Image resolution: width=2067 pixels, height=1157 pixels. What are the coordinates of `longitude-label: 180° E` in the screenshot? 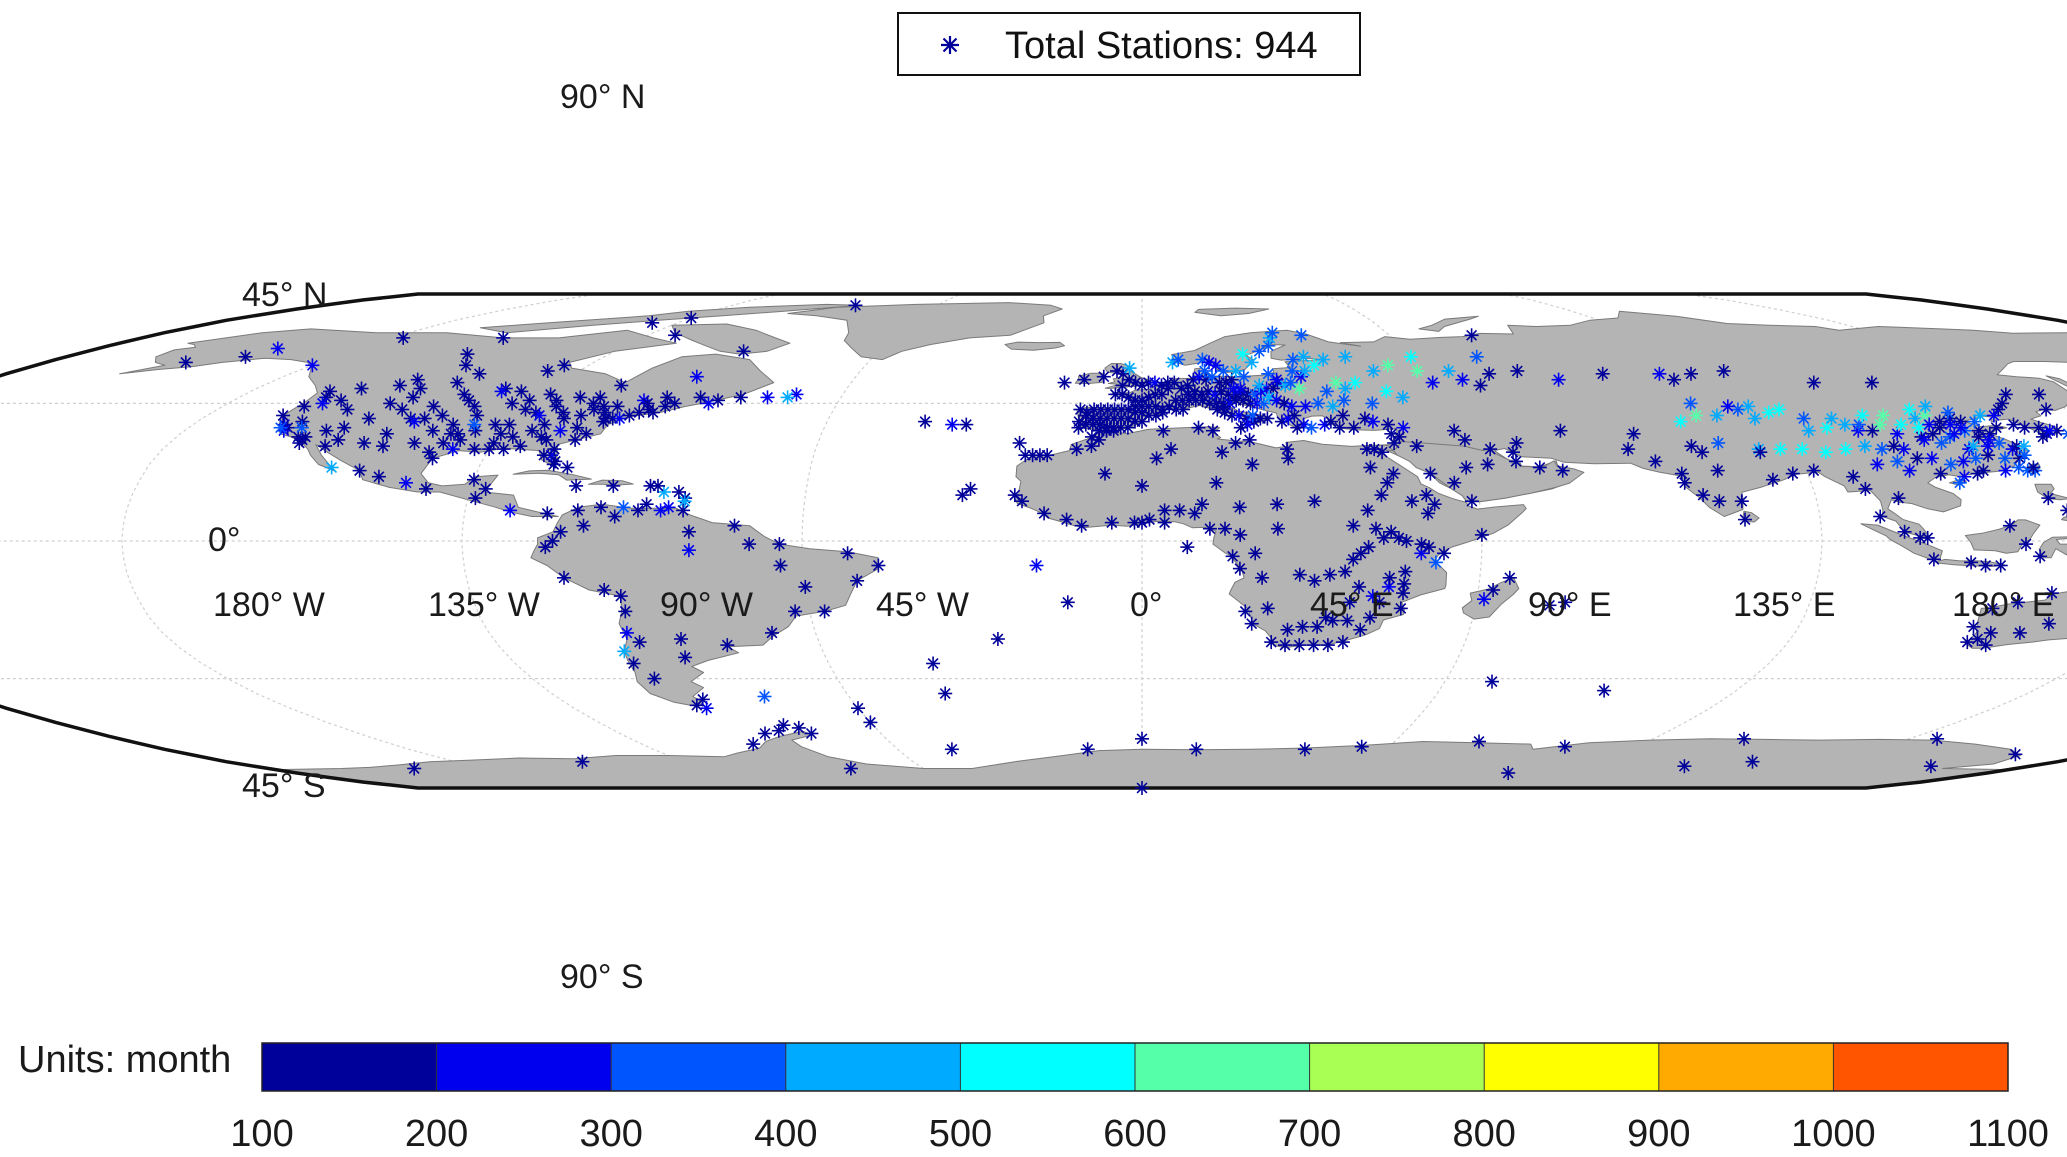 It's located at (2003, 605).